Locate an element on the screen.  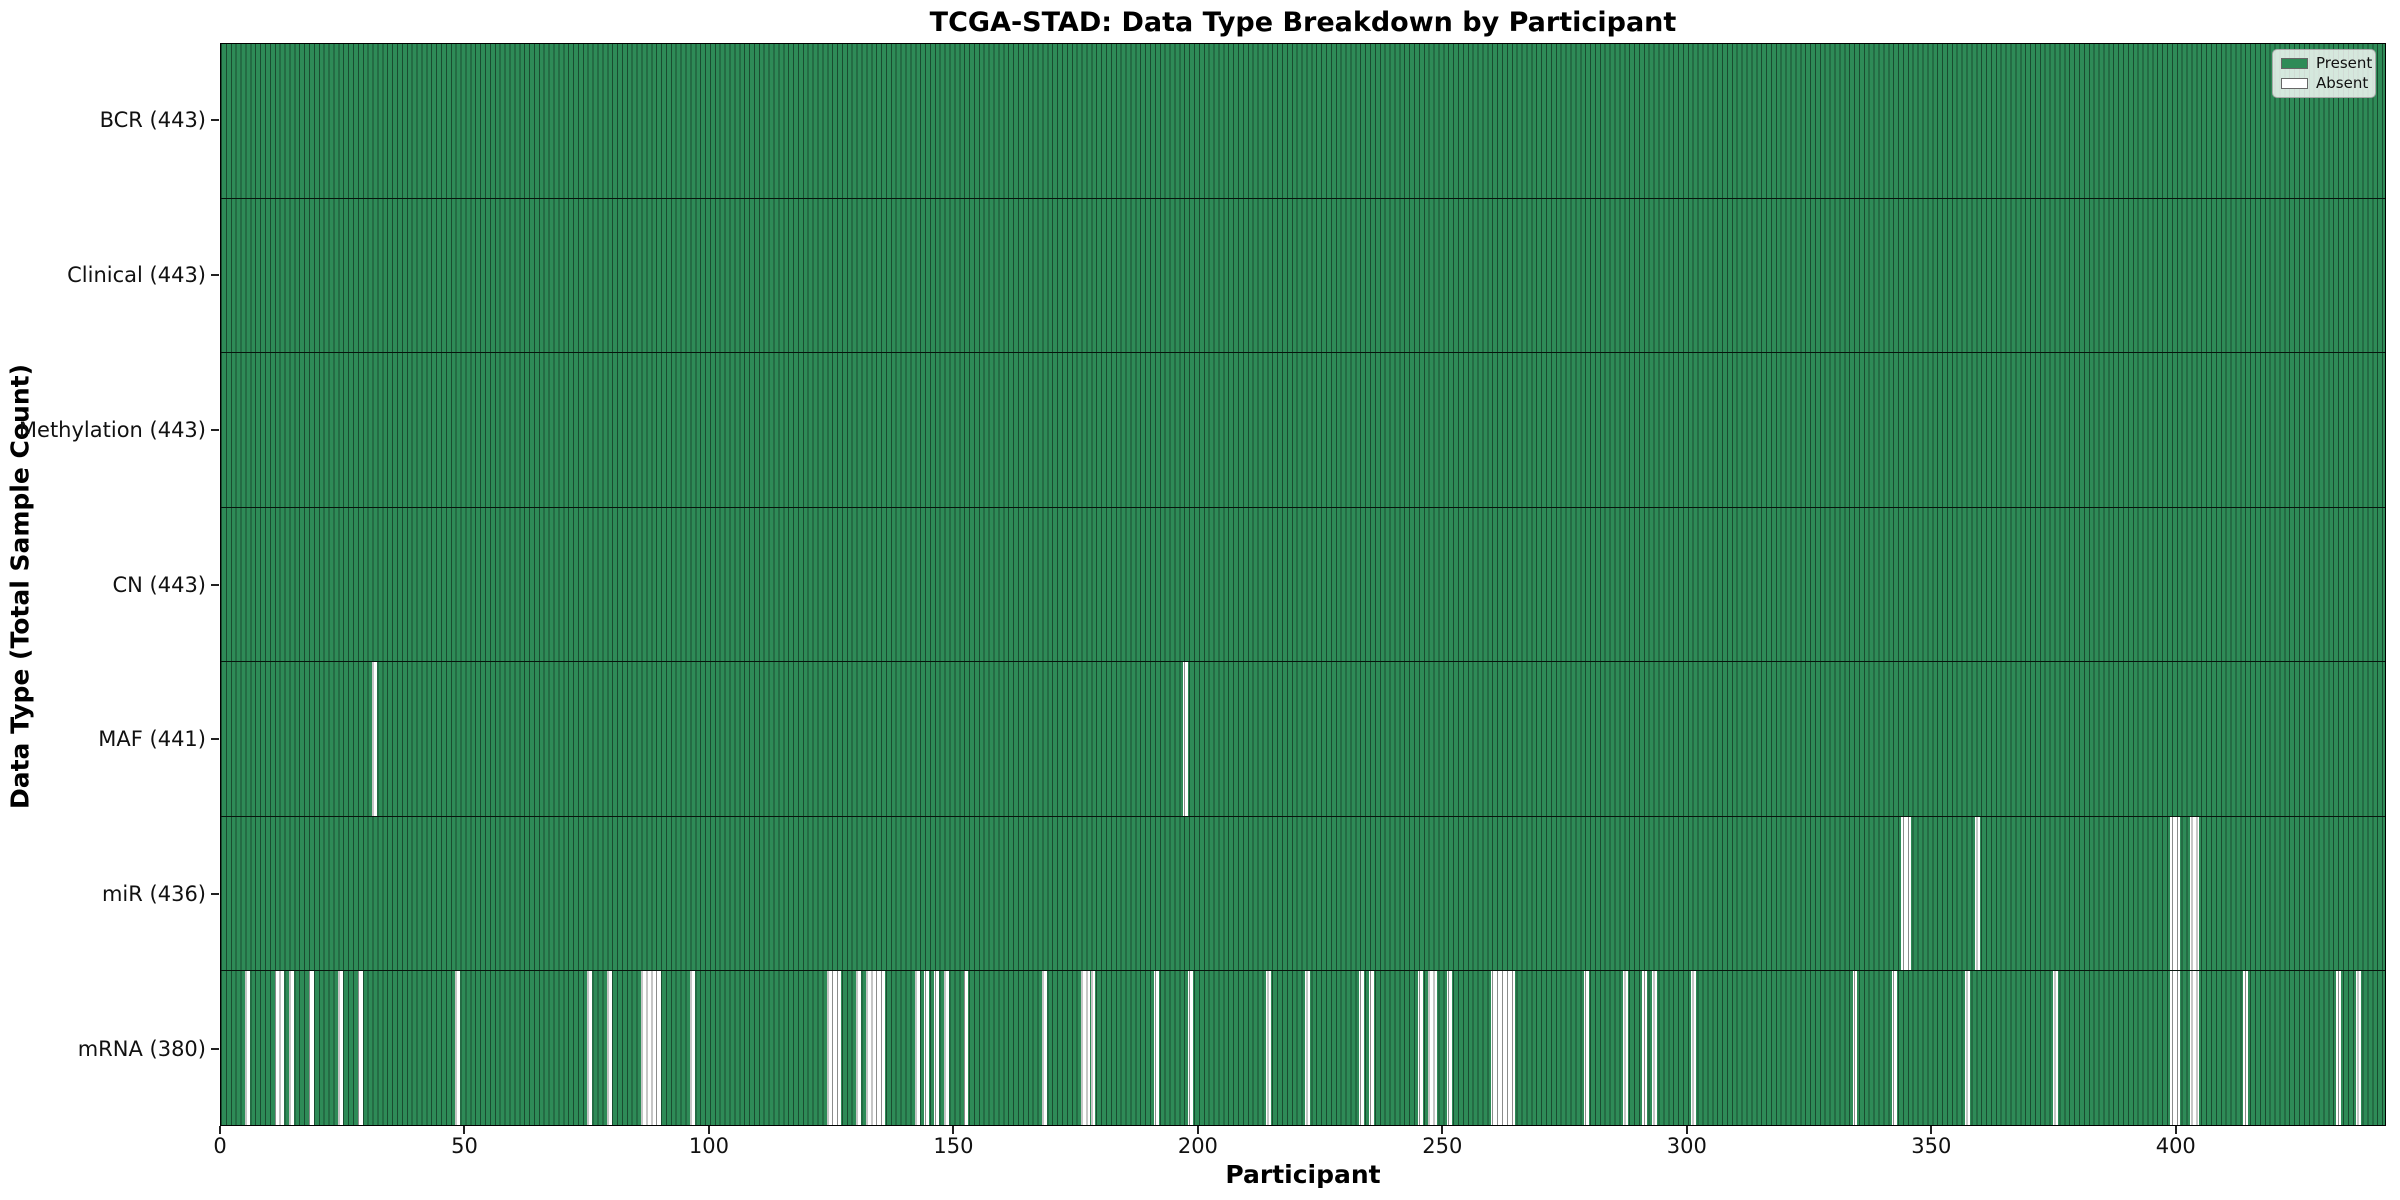
x-tick-label: 250 is located at coordinates (1442, 1146).